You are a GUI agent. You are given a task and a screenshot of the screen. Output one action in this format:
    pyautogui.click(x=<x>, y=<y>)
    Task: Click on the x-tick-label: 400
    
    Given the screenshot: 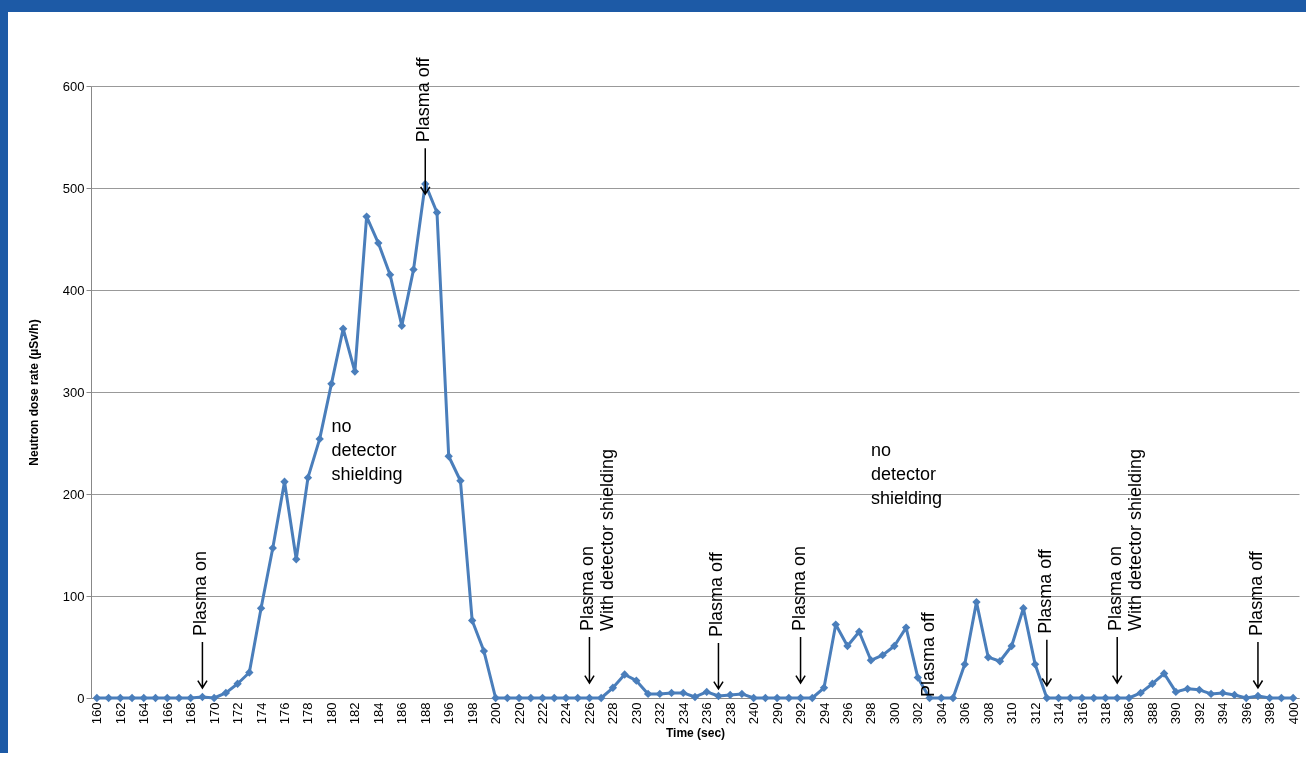 What is the action you would take?
    pyautogui.click(x=1293, y=713)
    